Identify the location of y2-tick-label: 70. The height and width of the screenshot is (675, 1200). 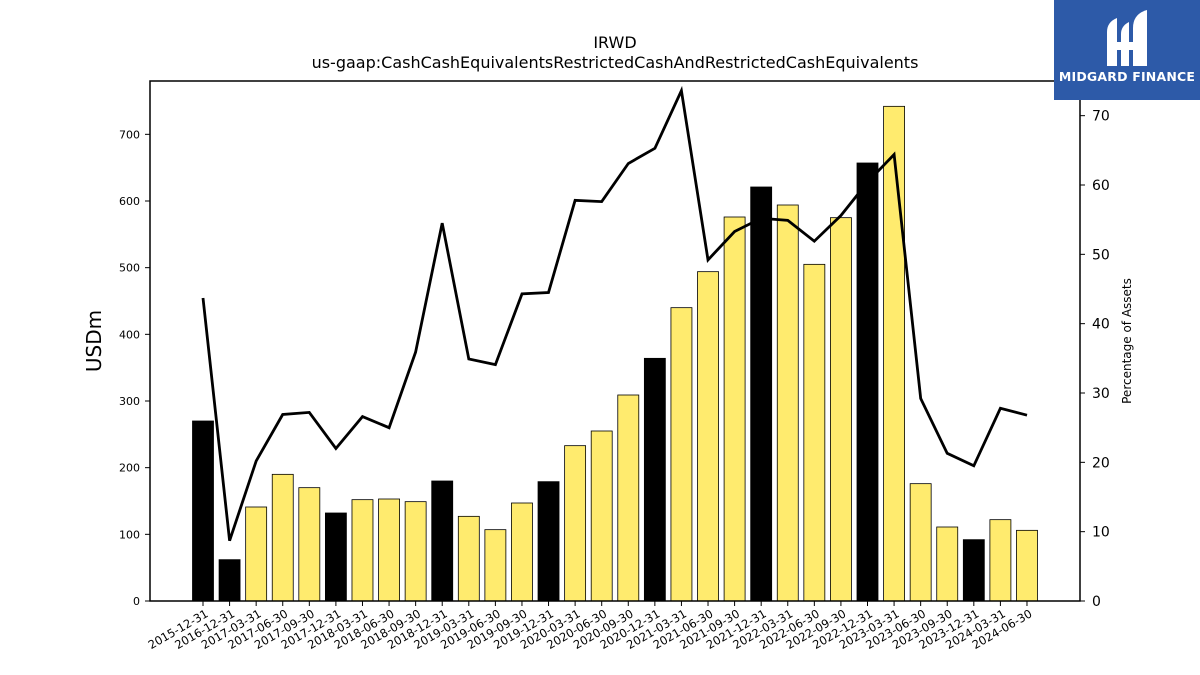
(1101, 117).